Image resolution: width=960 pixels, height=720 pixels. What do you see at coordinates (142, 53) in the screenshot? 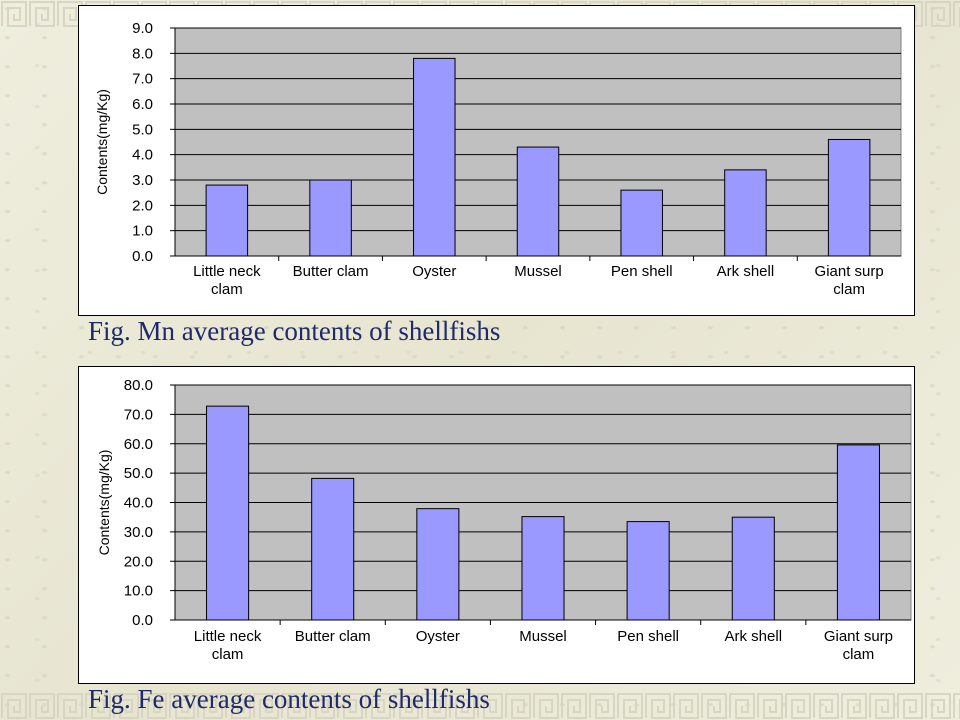
I see `chart-mn-y-tick-label: 8.0` at bounding box center [142, 53].